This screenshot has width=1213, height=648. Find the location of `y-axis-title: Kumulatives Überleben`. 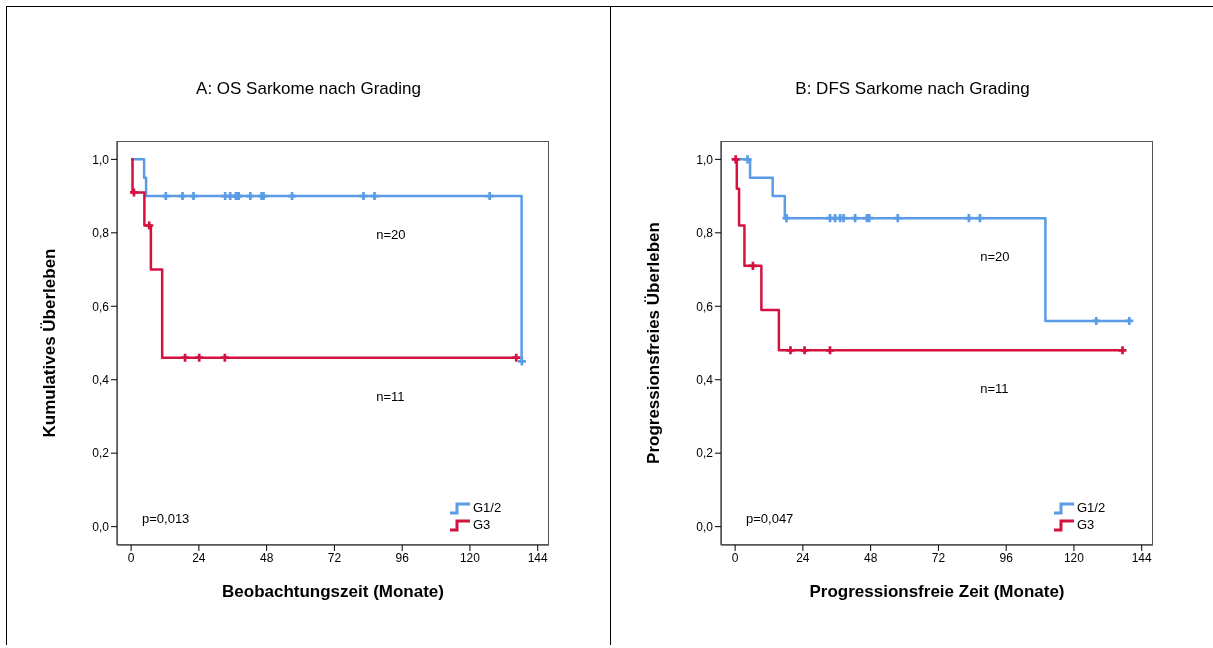

y-axis-title: Kumulatives Überleben is located at coordinates (50, 343).